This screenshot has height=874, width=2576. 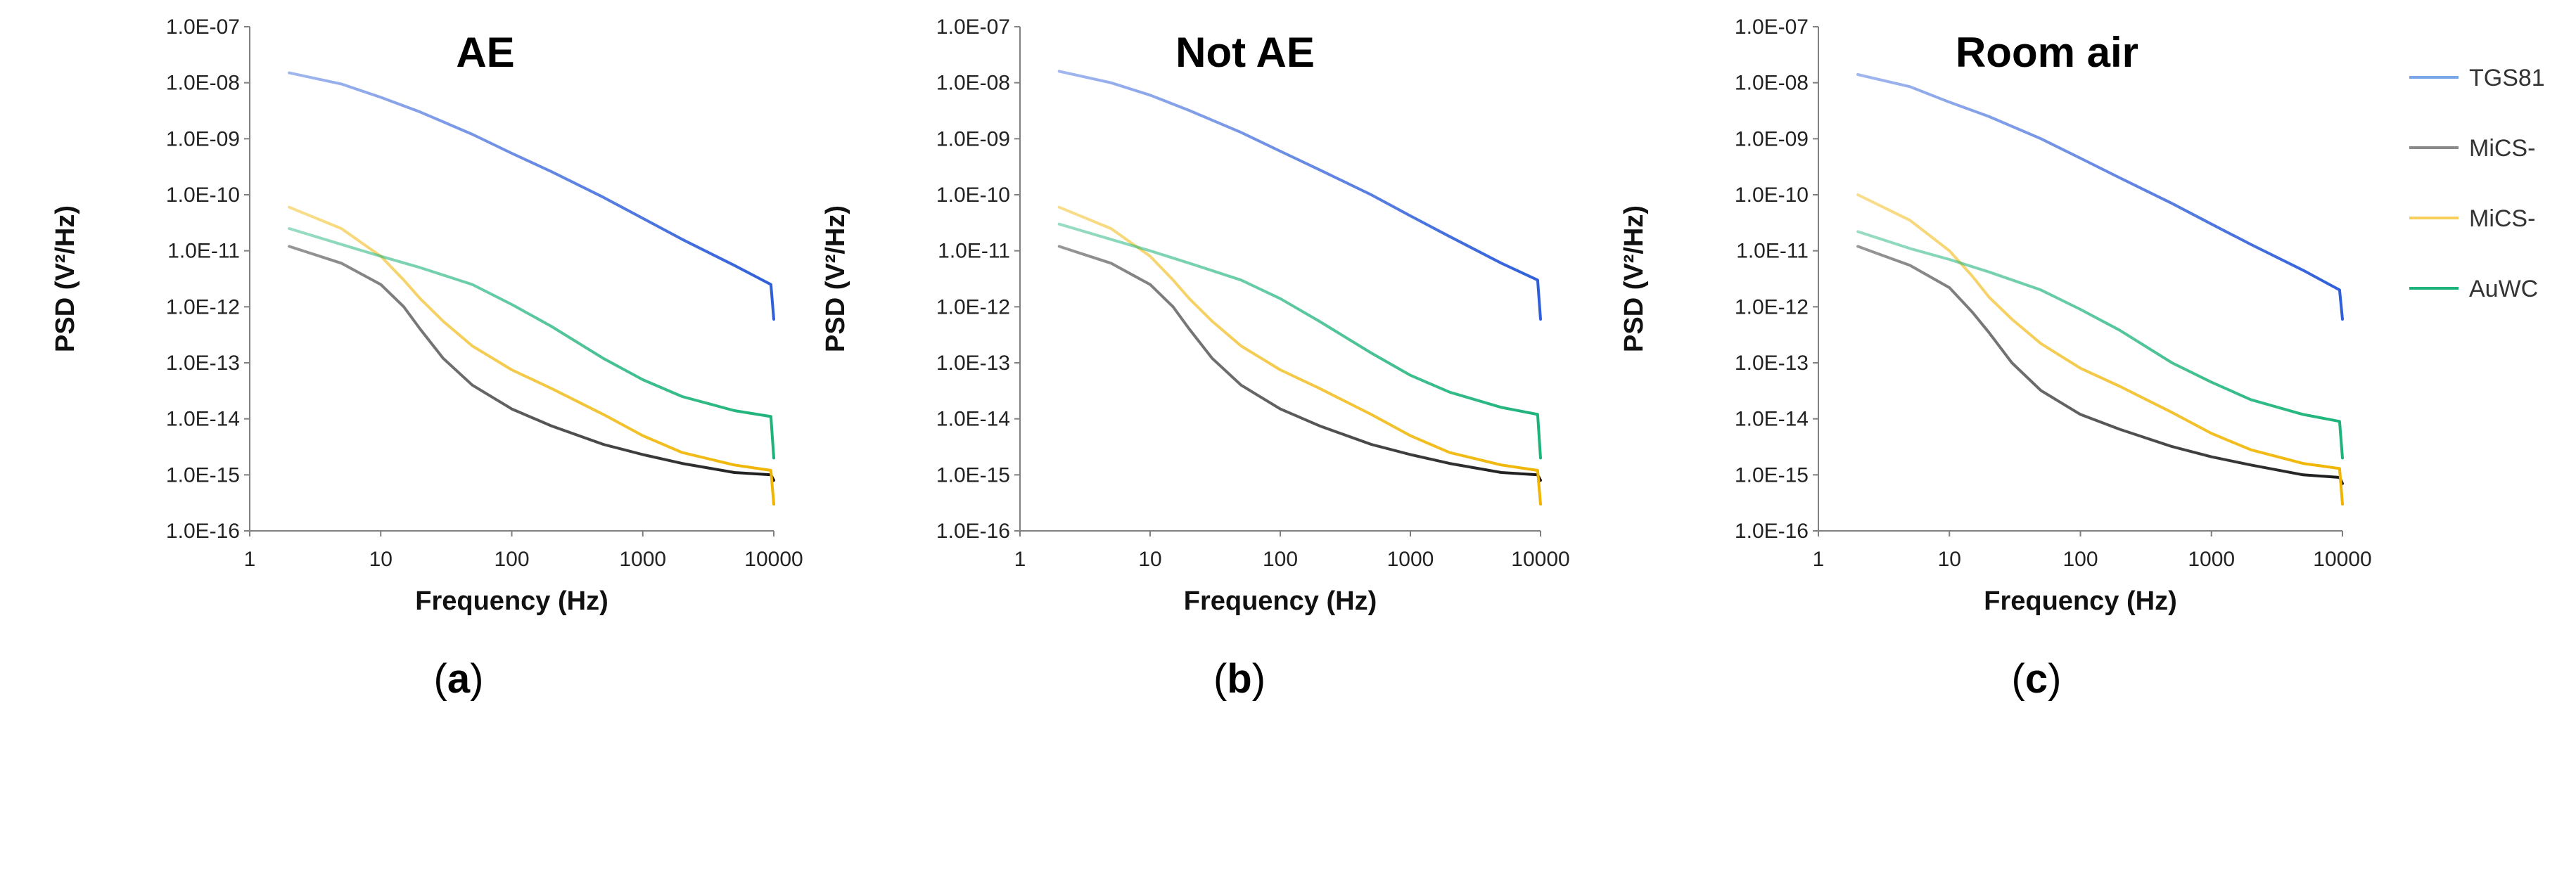 What do you see at coordinates (485, 52) in the screenshot?
I see `panel-title: AE` at bounding box center [485, 52].